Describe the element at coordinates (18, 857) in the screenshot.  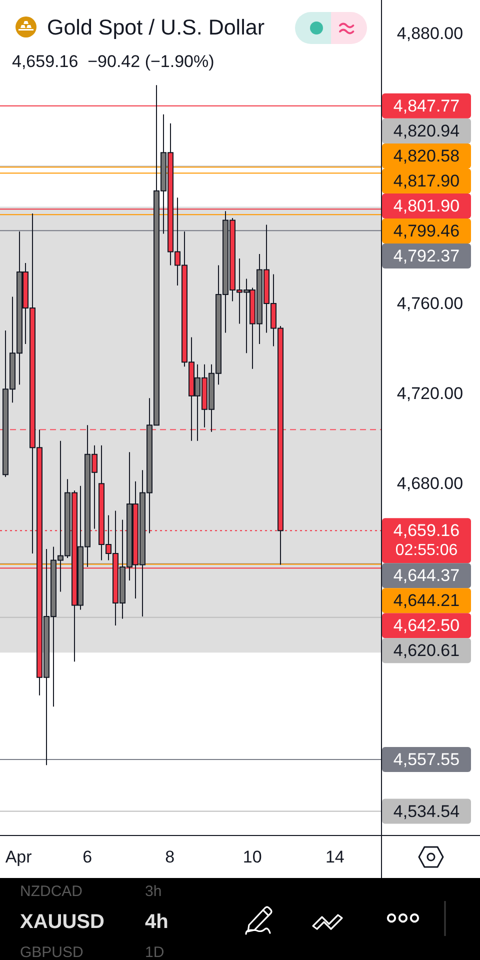
I see `x-tick-label: Apr` at that location.